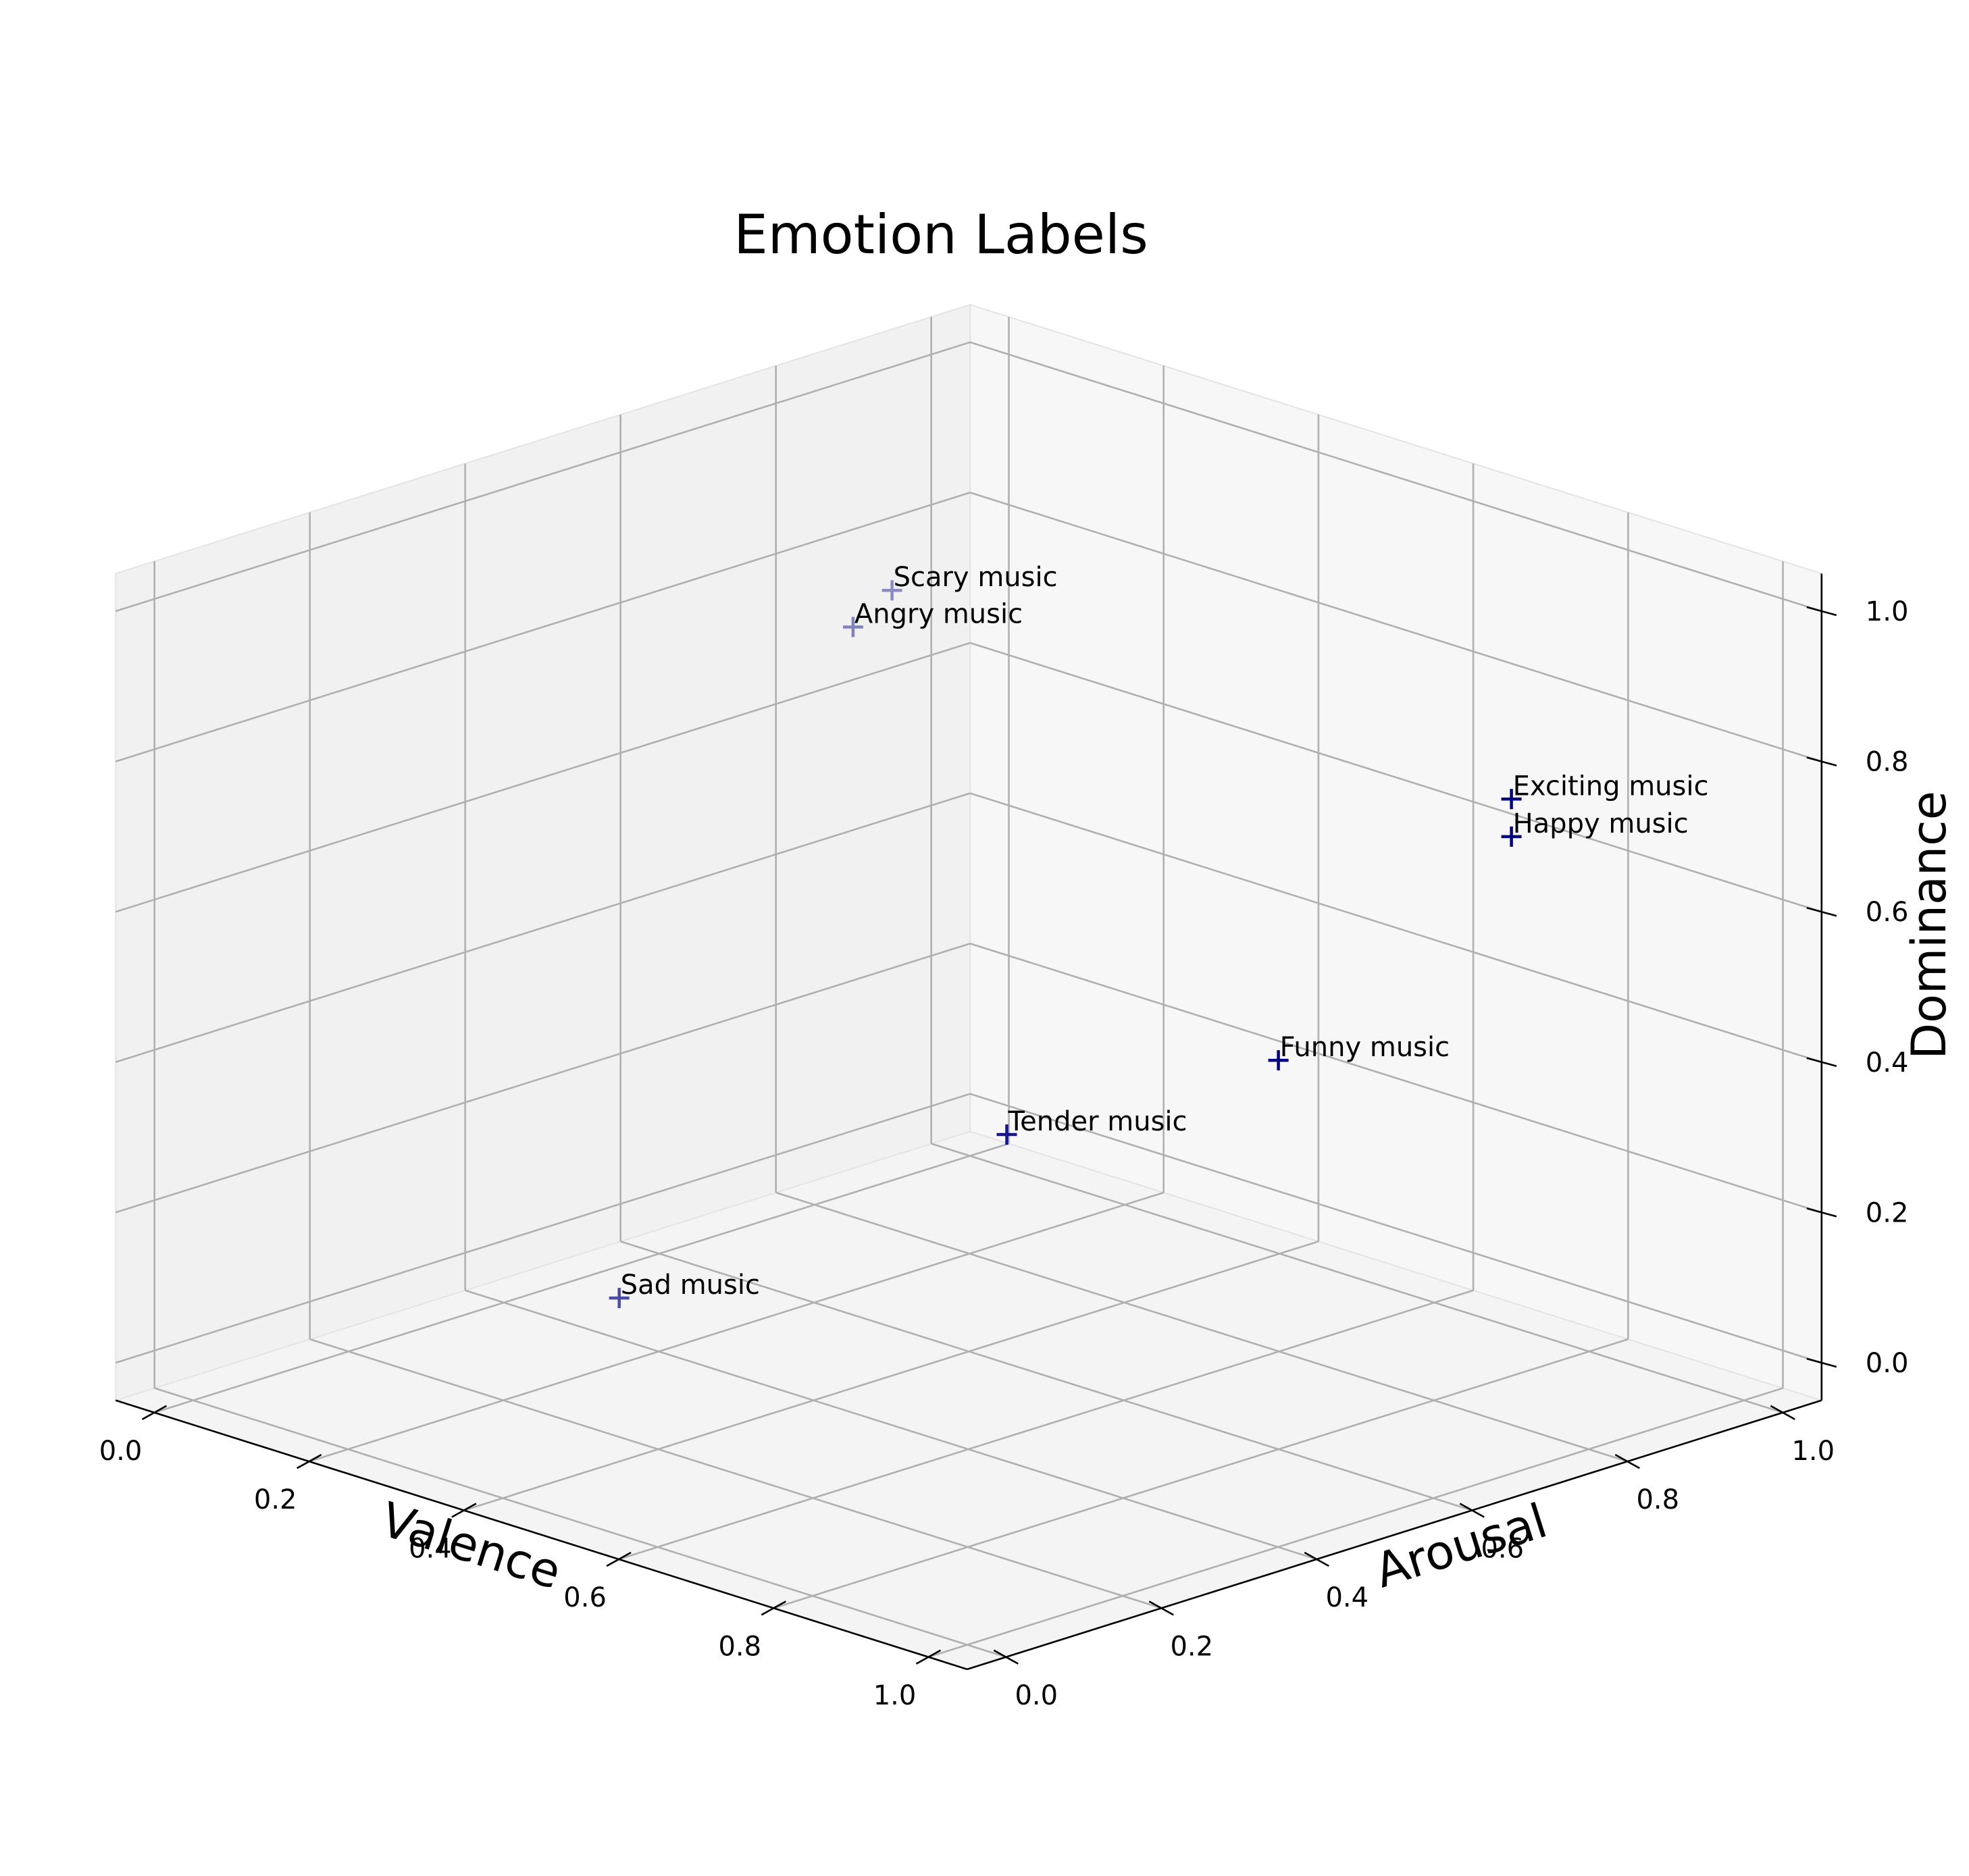  I want to click on dominance-tick-label: 0.2, so click(1887, 1213).